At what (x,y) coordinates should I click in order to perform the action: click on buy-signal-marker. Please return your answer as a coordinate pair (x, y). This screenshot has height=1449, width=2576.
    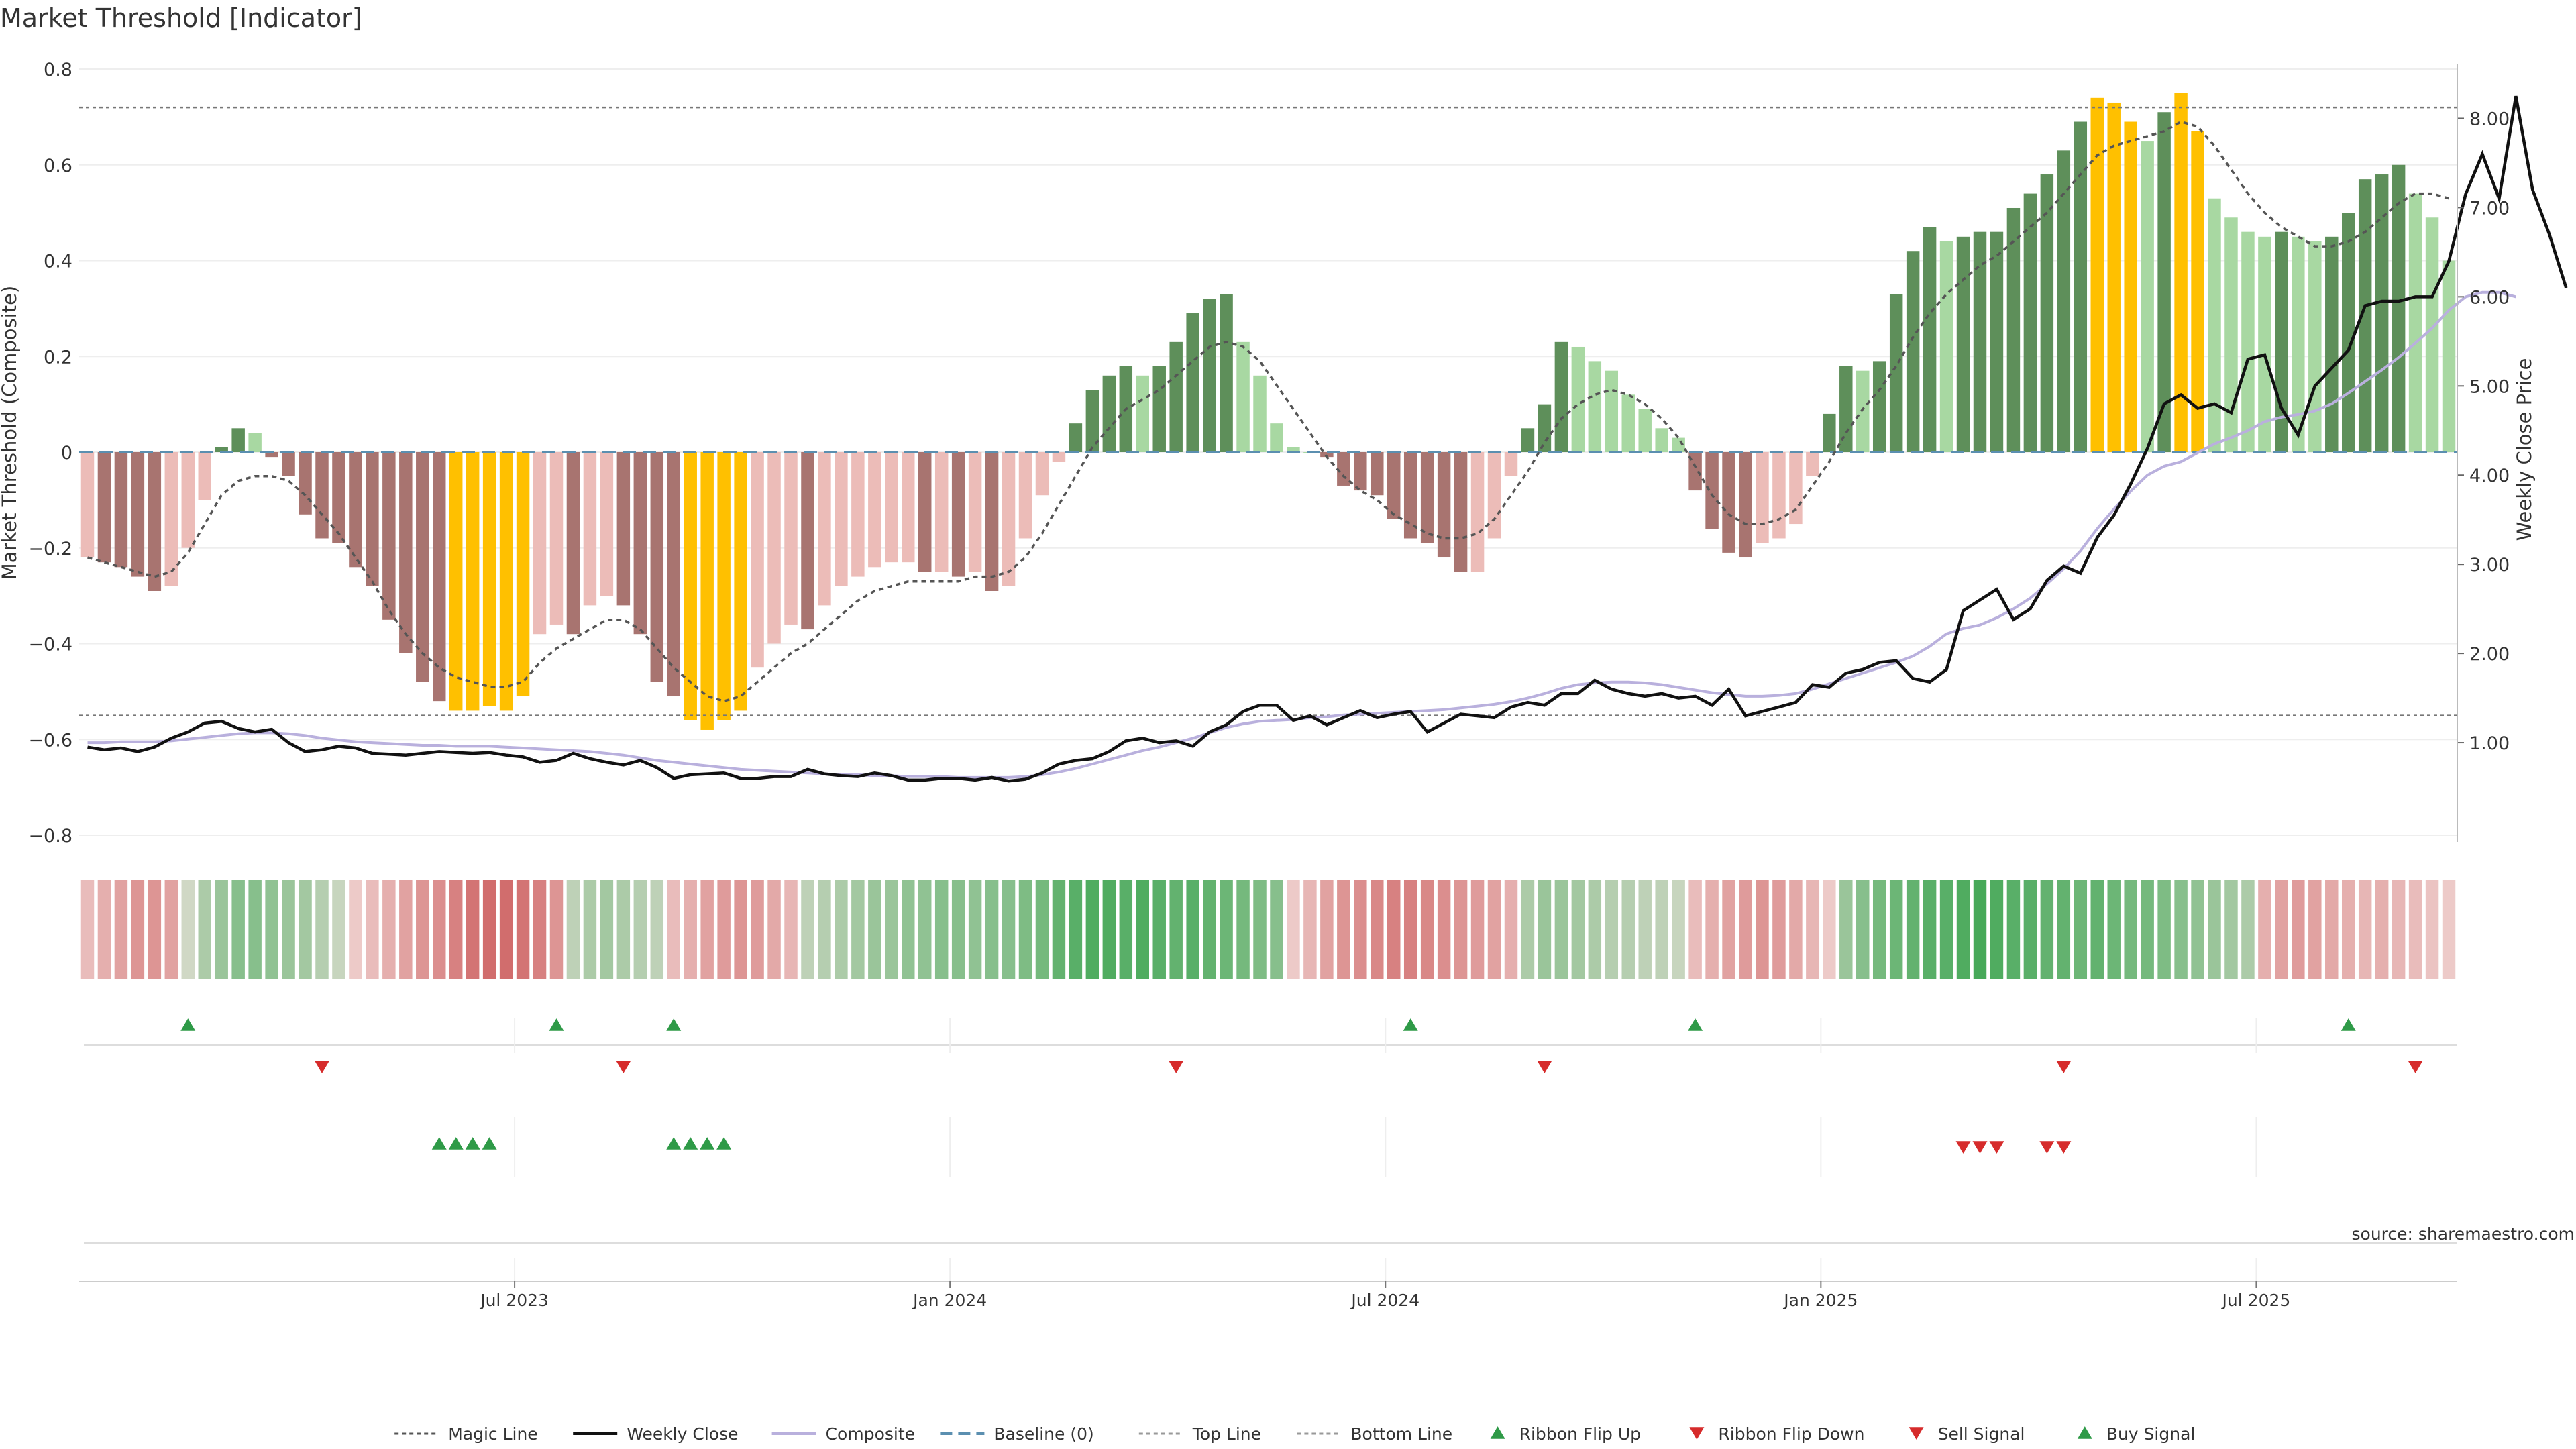
    Looking at the image, I should click on (456, 1143).